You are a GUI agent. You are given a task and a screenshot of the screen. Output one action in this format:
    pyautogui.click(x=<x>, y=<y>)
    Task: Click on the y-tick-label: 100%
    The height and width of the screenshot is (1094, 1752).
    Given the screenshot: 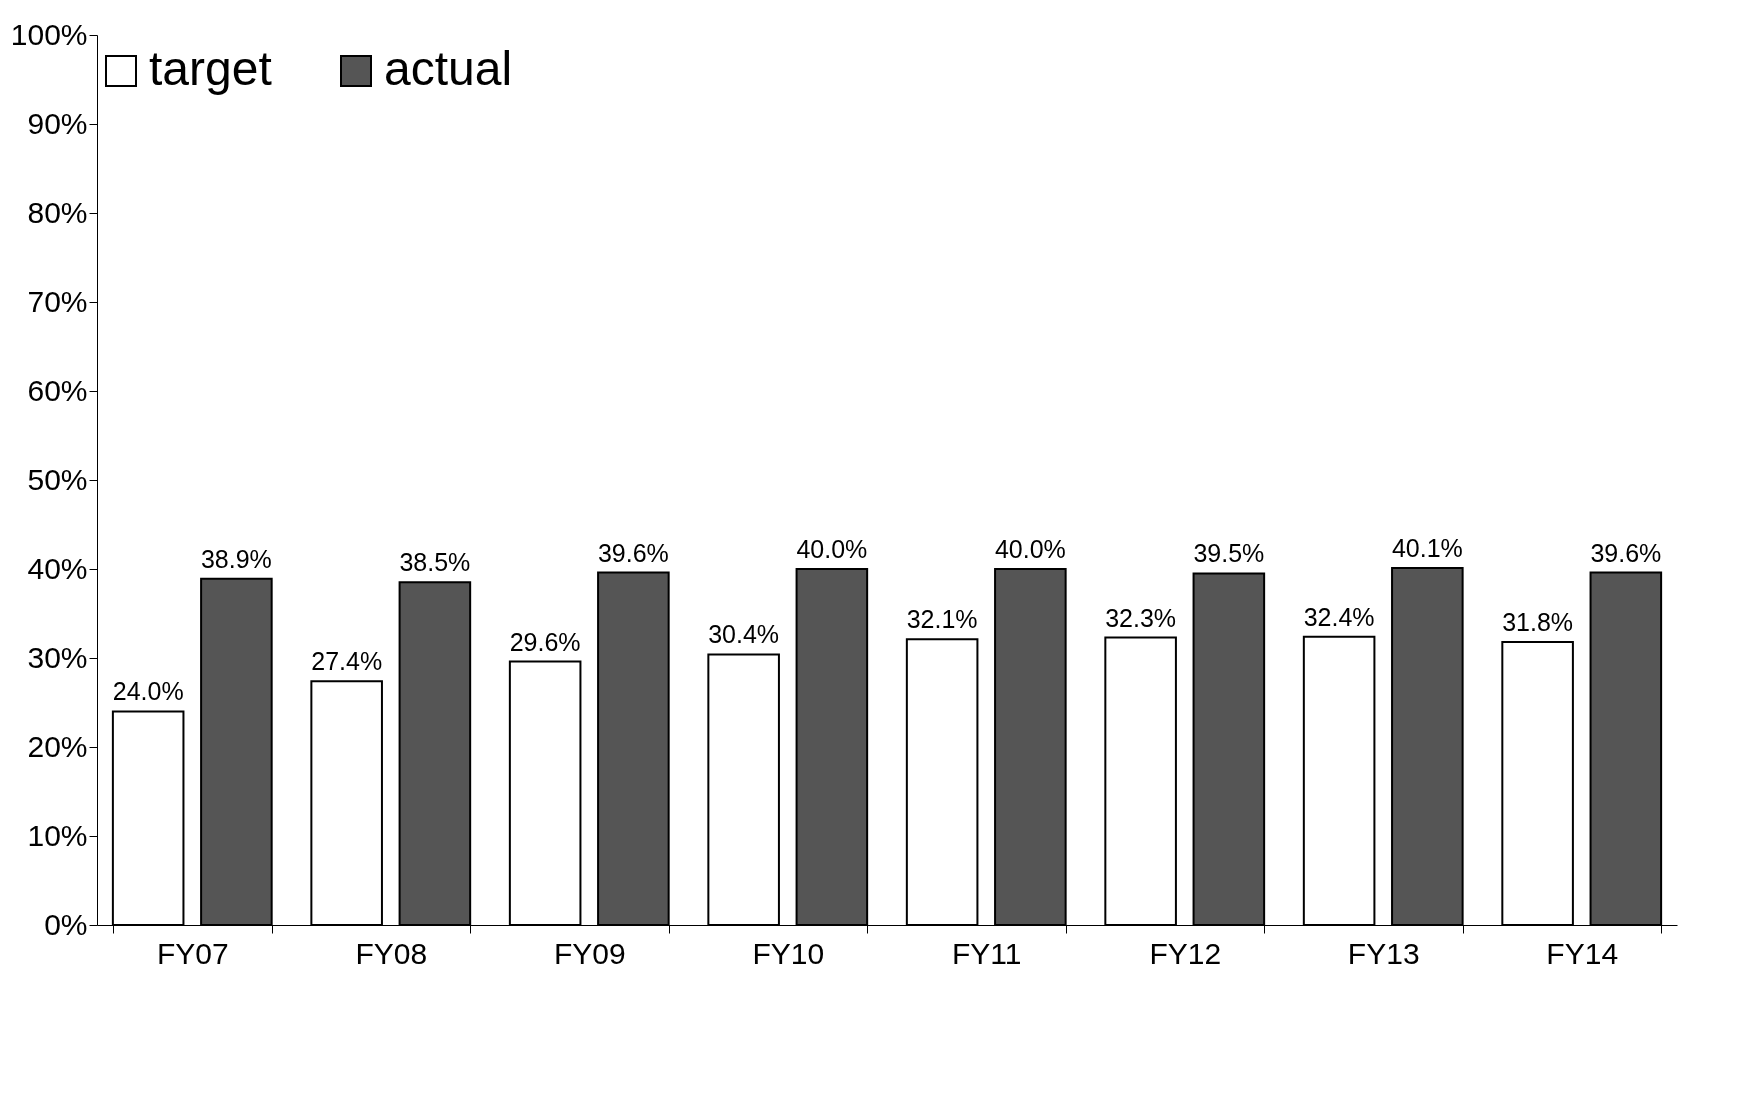 What is the action you would take?
    pyautogui.click(x=49, y=34)
    